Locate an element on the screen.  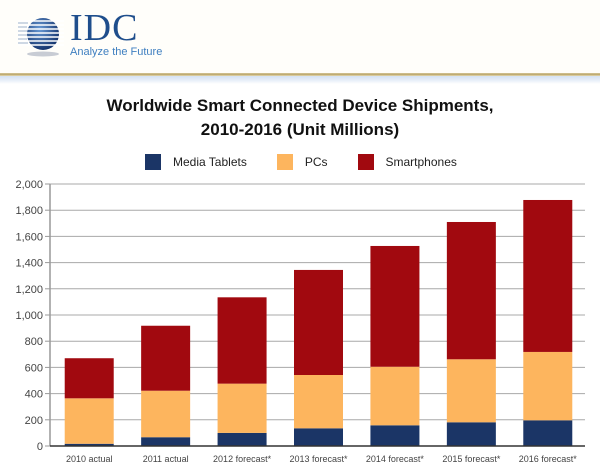
legend-swatch-pcs is located at coordinates (284, 162).